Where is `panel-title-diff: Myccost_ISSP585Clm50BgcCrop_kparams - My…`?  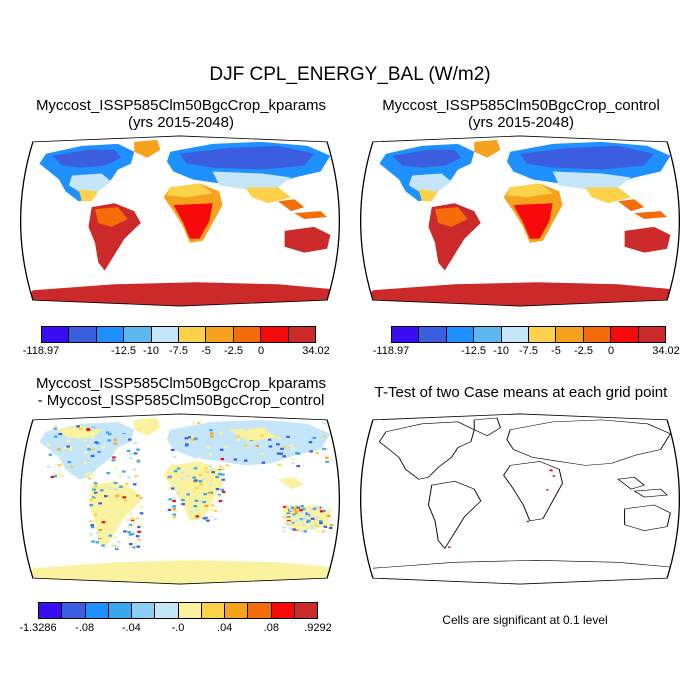 panel-title-diff: Myccost_ISSP585Clm50BgcCrop_kparams - My… is located at coordinates (181, 392).